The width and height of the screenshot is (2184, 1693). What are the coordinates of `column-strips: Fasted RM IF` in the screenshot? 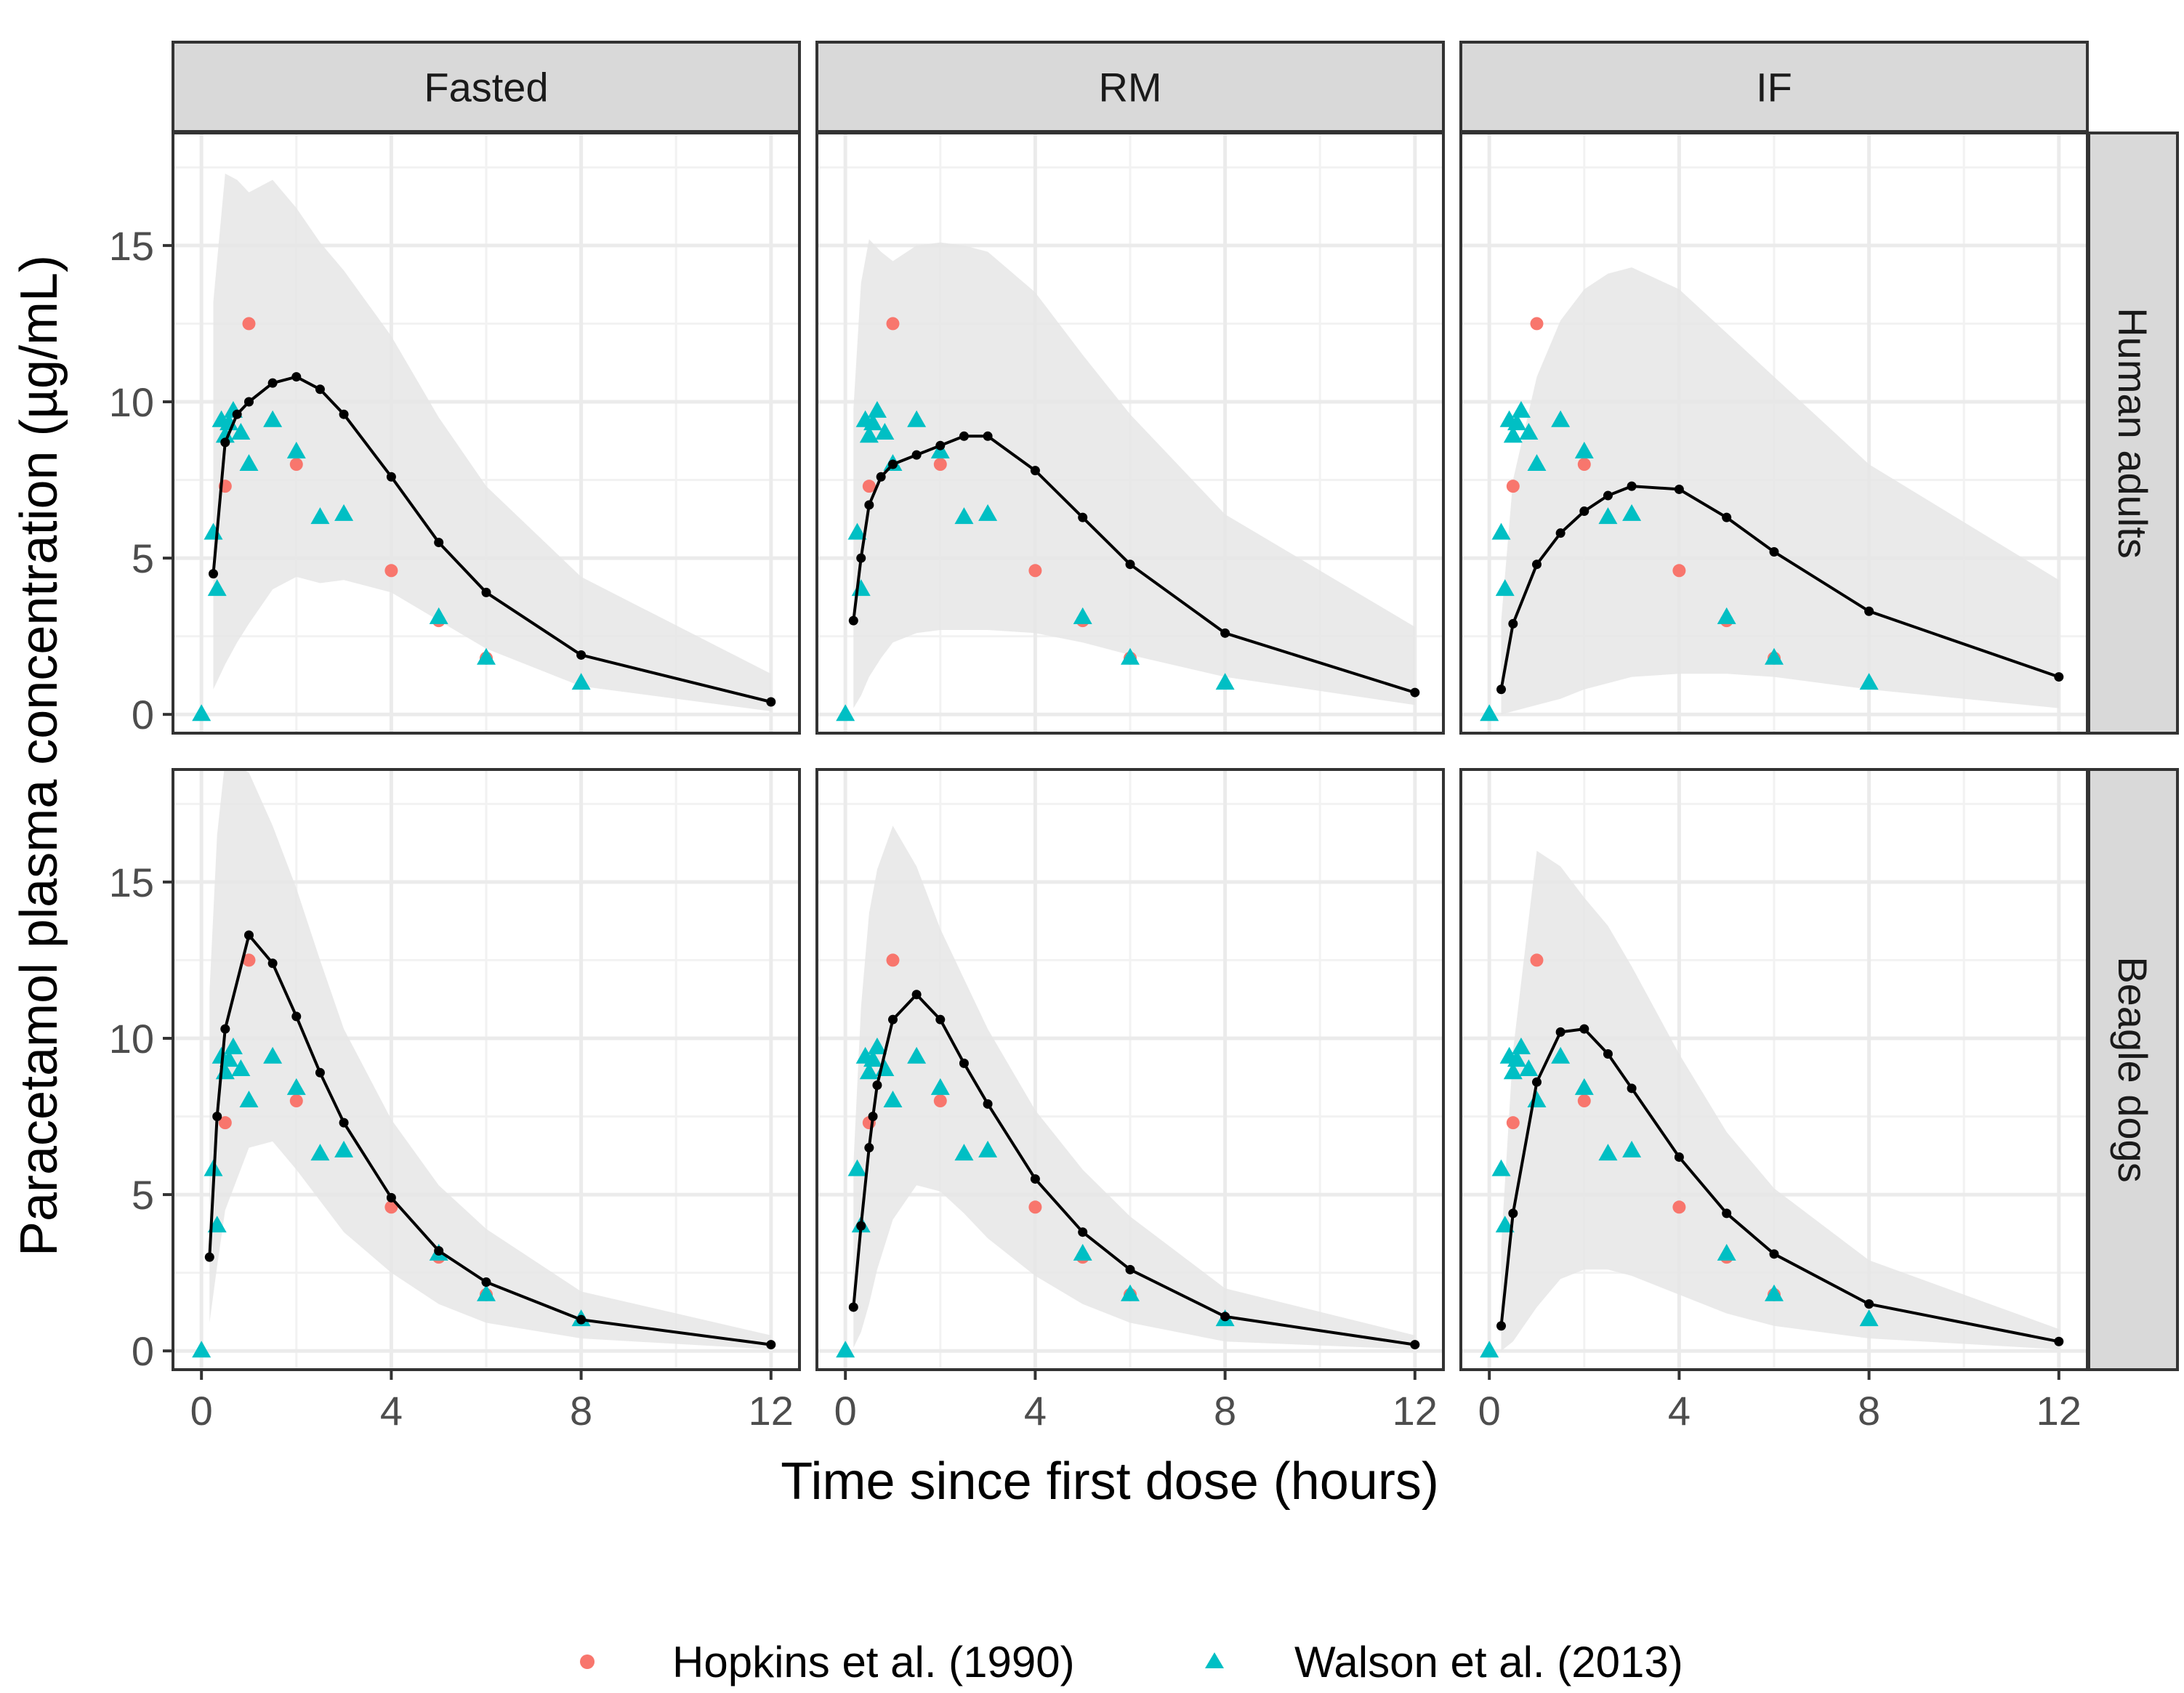 It's located at (1130, 87).